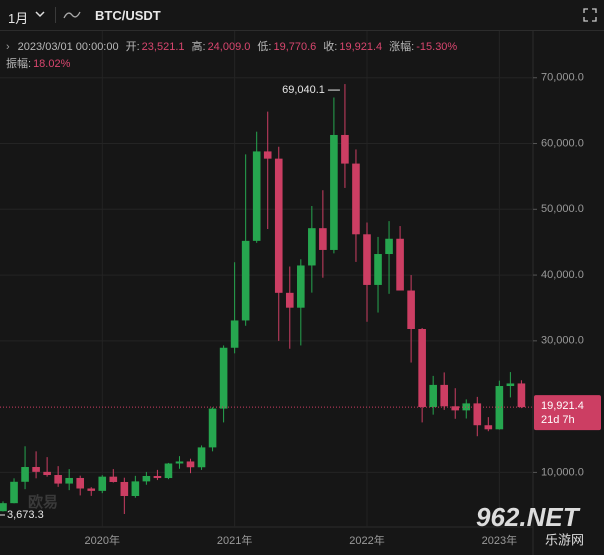  What do you see at coordinates (229, 47) in the screenshot?
I see `stat-value: 24,009.0` at bounding box center [229, 47].